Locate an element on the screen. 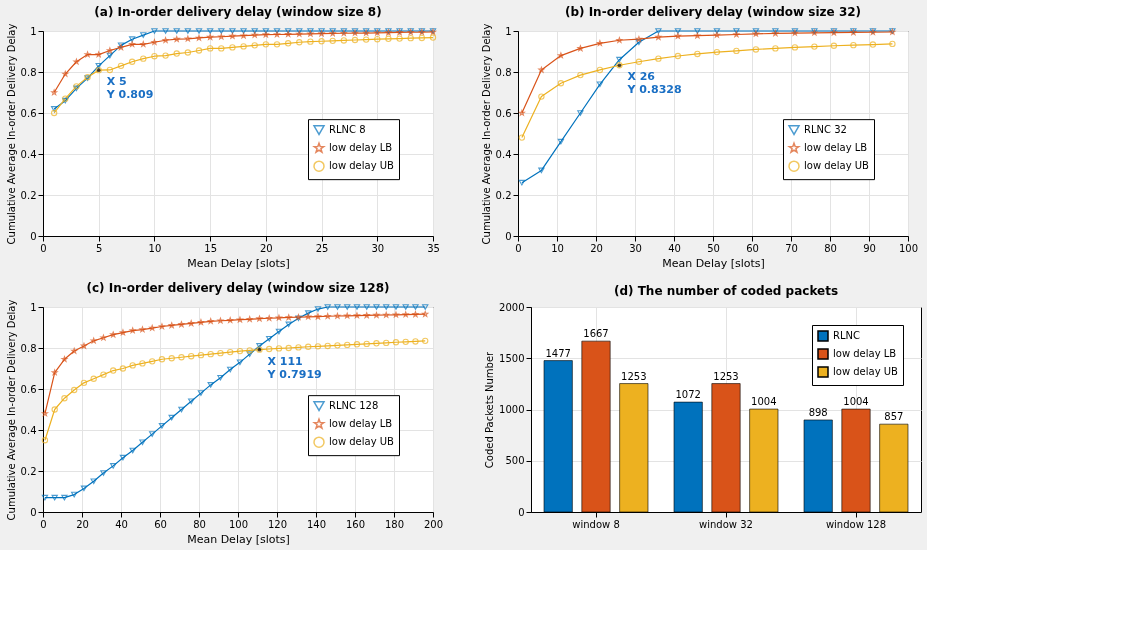  x-tick-label: 140 is located at coordinates (316, 524).